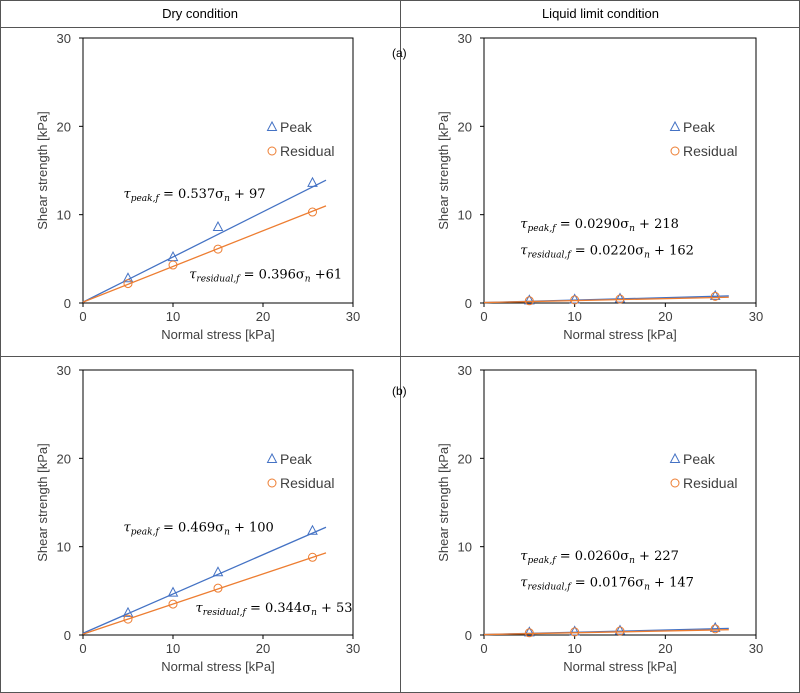 This screenshot has width=800, height=693. I want to click on header-dry-condition: Dry condition, so click(200, 13).